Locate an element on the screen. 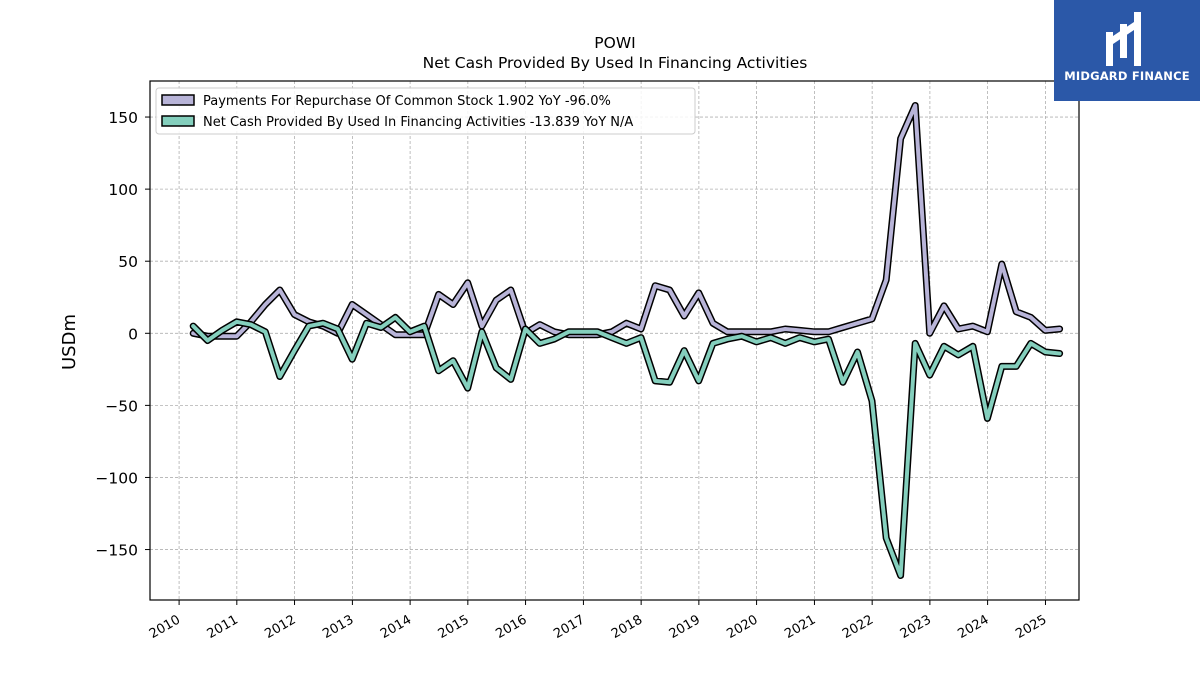 The image size is (1200, 675). x-tick-label: 2022 is located at coordinates (858, 627).